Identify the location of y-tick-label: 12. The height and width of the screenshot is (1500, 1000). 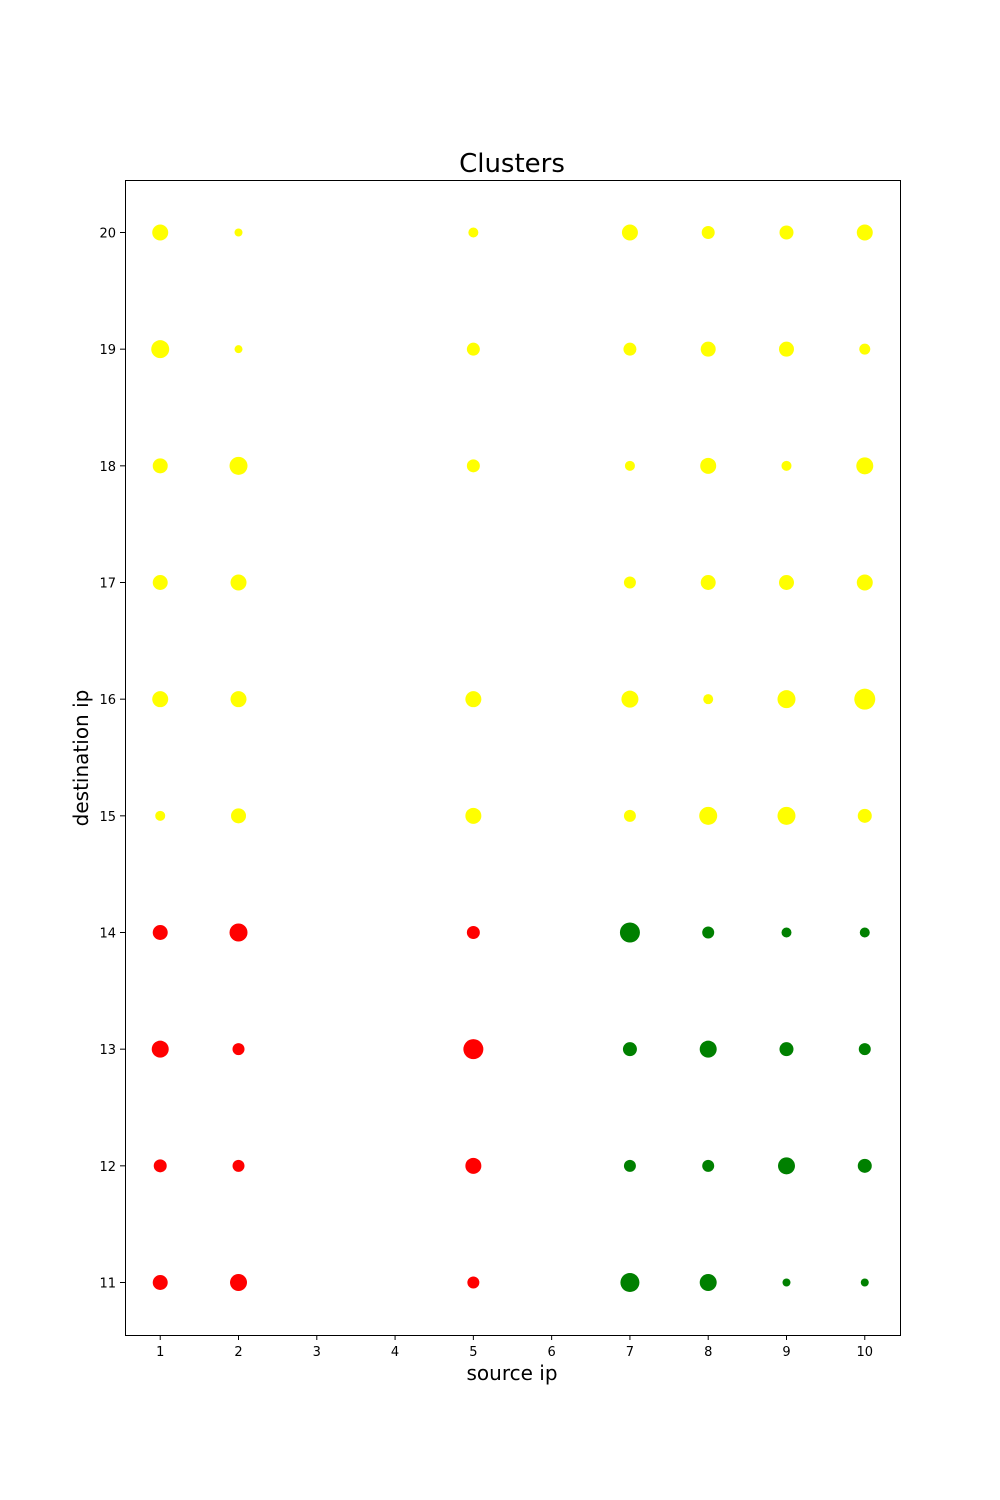
(107, 1167).